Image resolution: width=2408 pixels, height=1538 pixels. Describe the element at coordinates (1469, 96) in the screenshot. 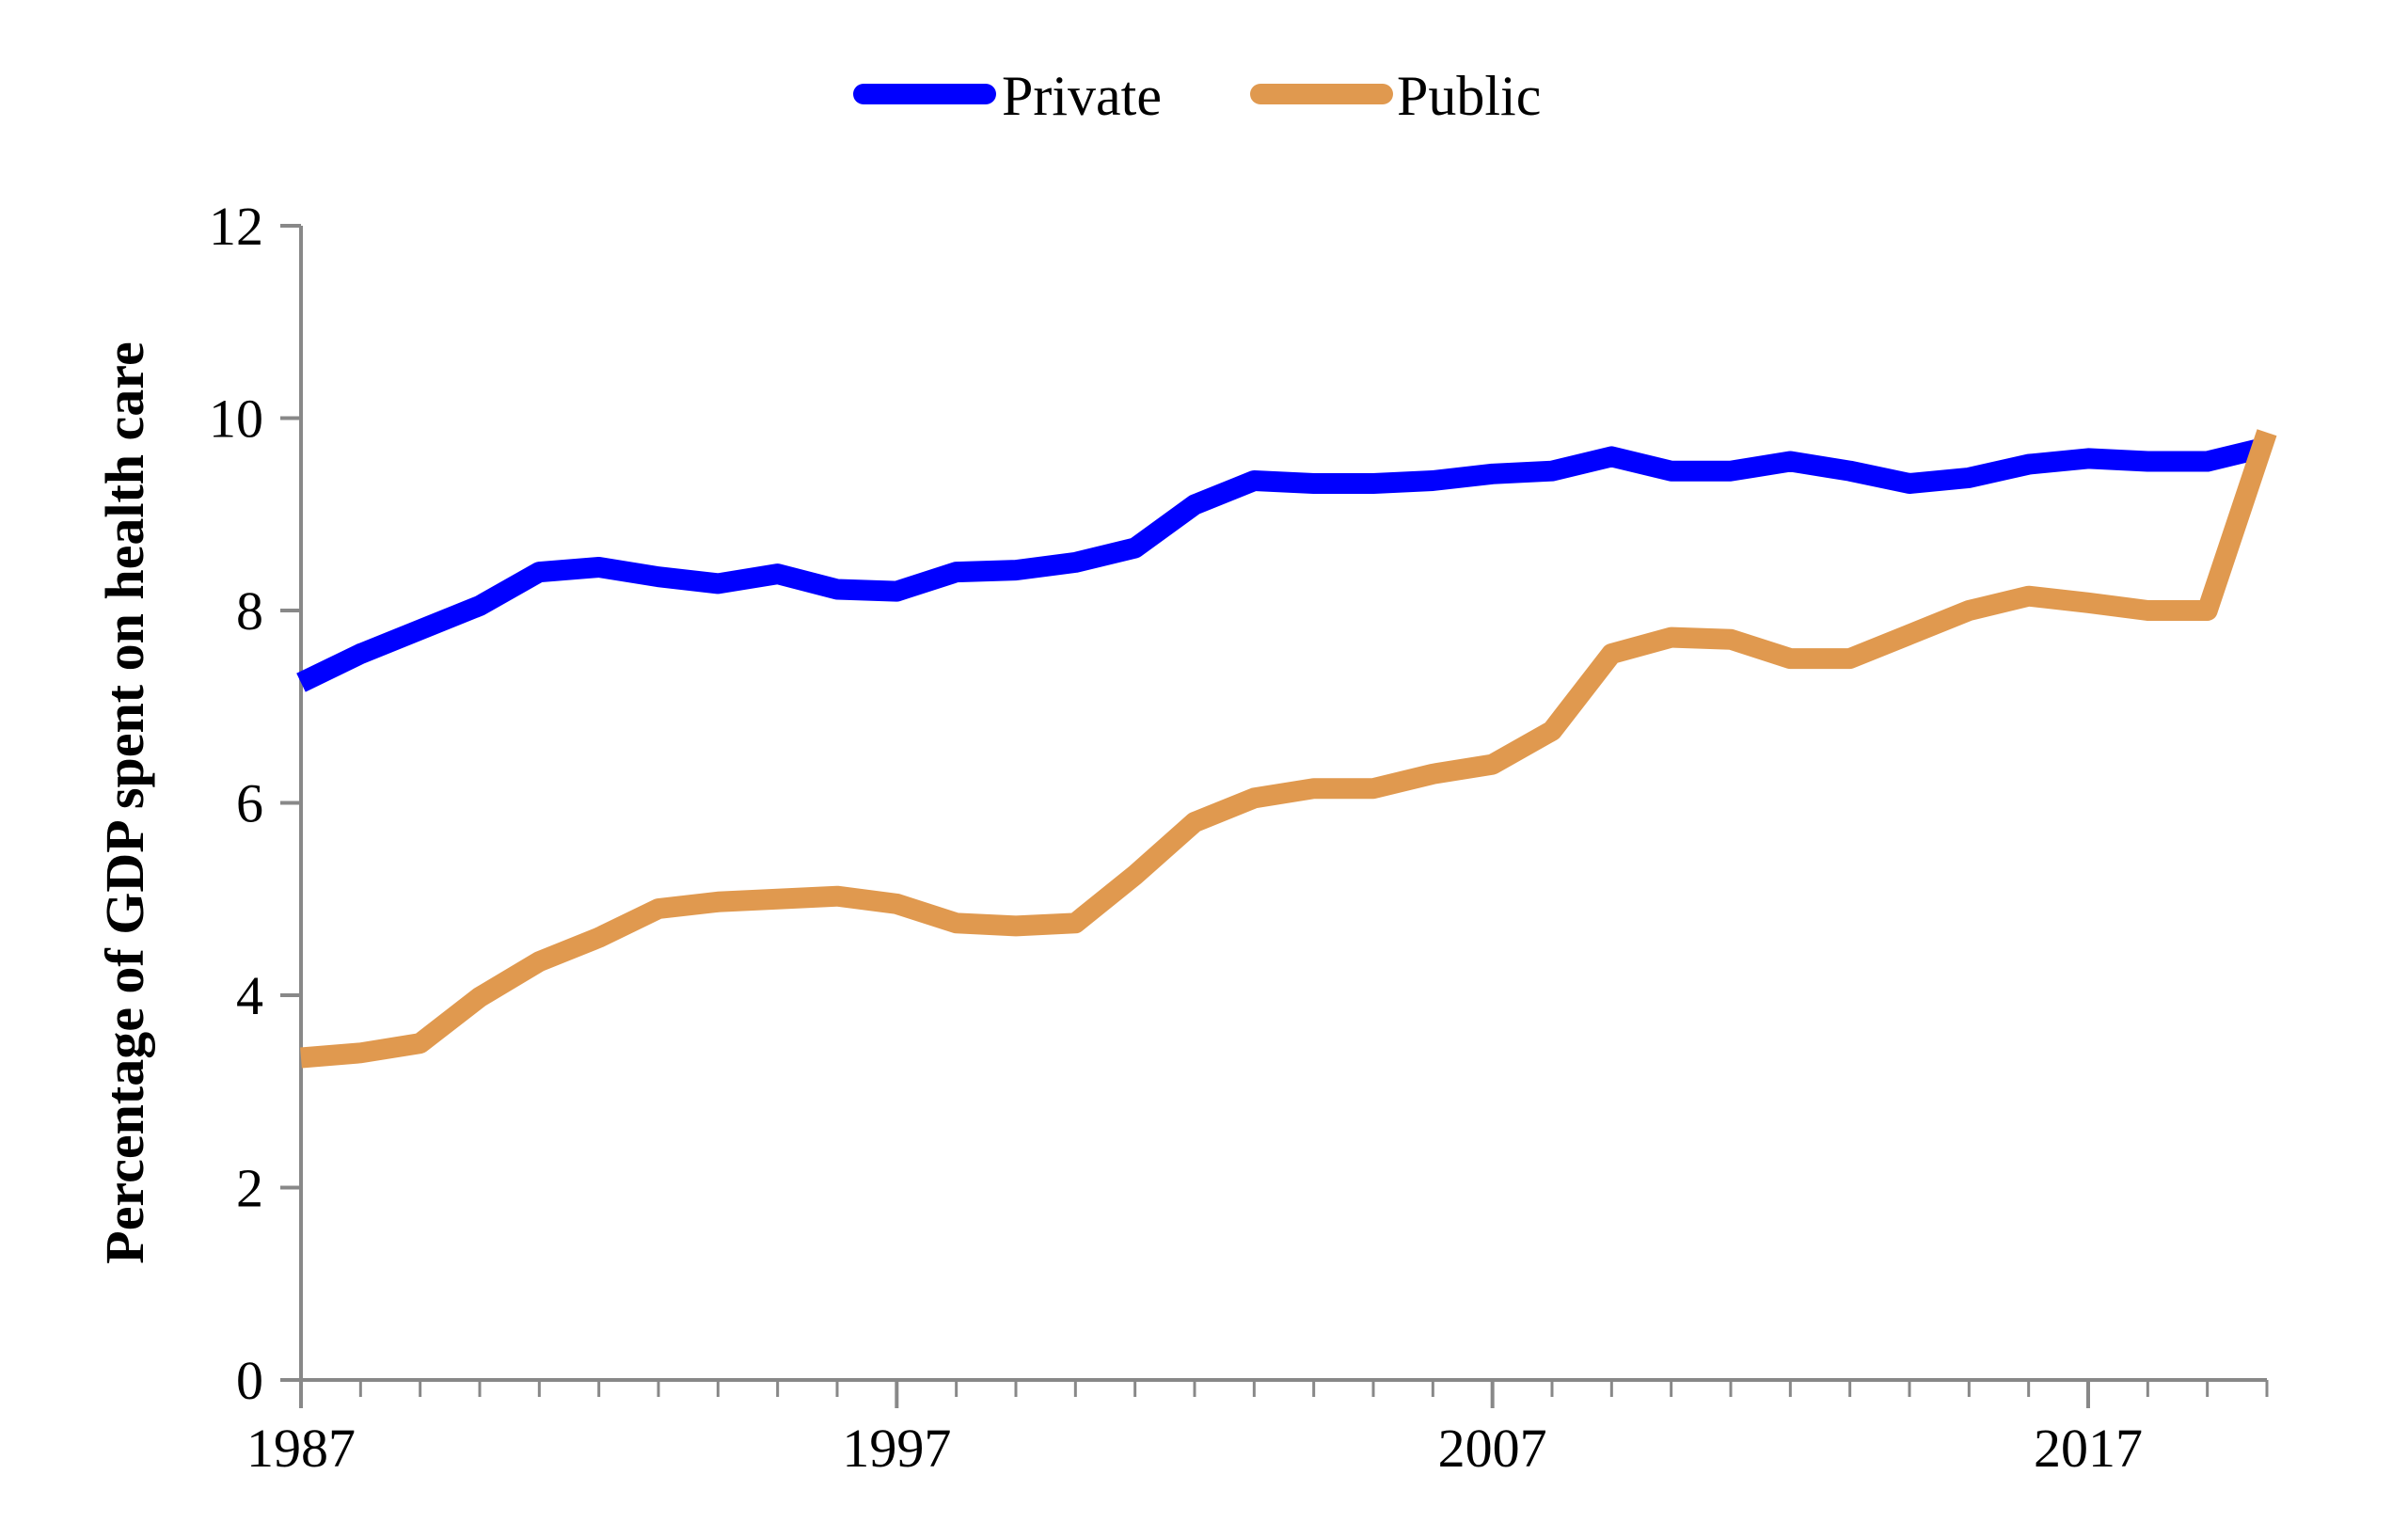

I see `legend-label-public: Public` at that location.